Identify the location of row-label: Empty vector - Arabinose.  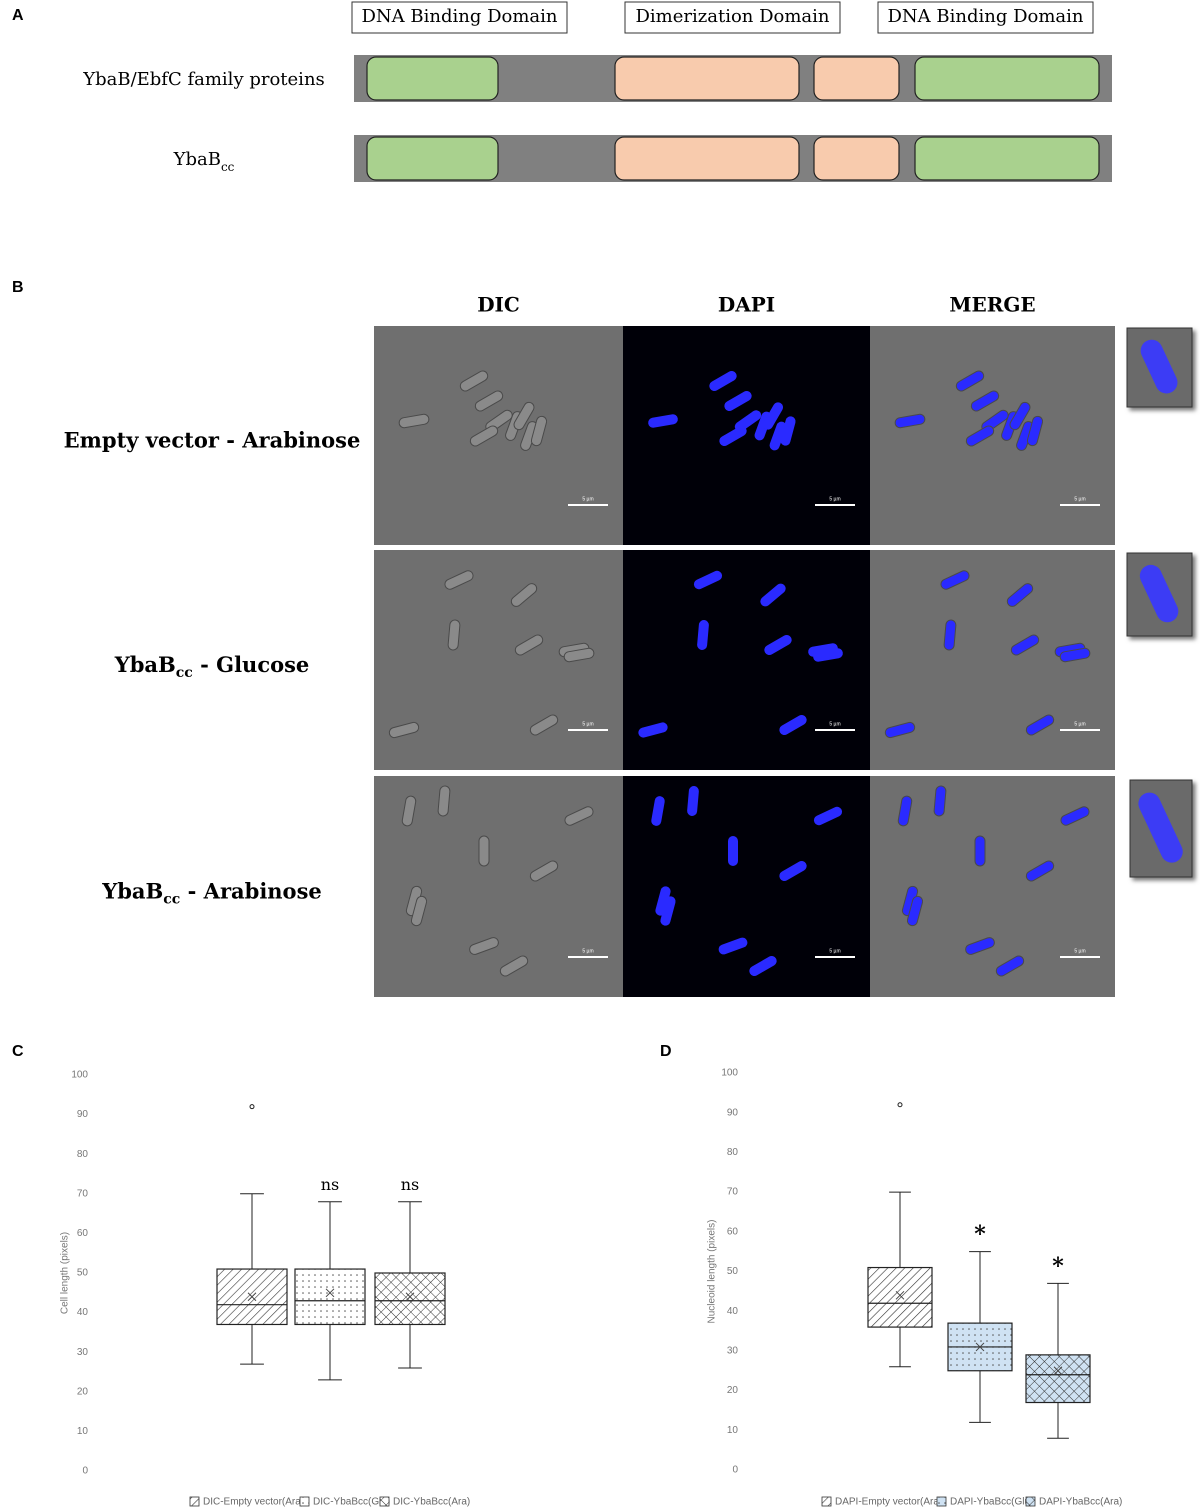
(212, 439).